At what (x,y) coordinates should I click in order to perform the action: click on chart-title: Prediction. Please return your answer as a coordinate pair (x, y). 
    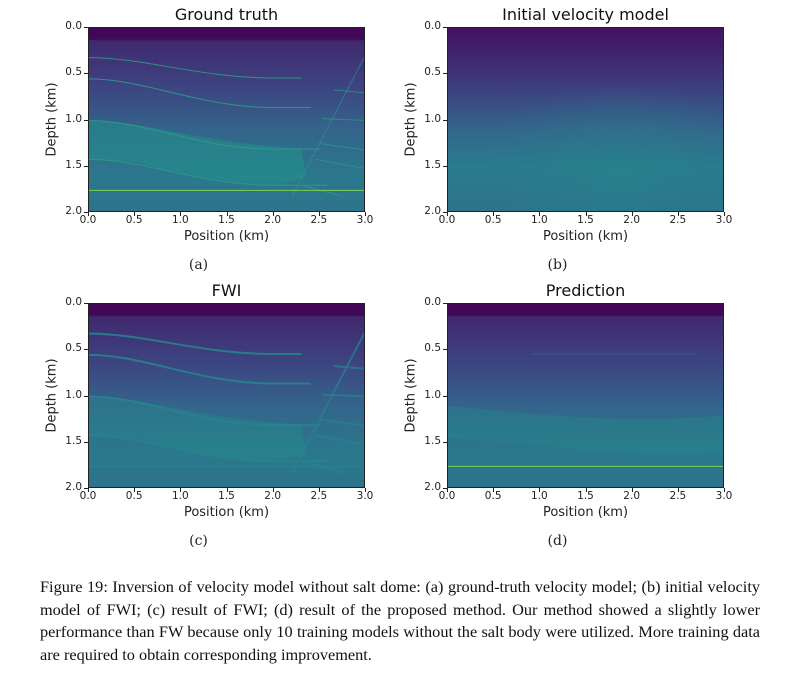
    Looking at the image, I should click on (585, 290).